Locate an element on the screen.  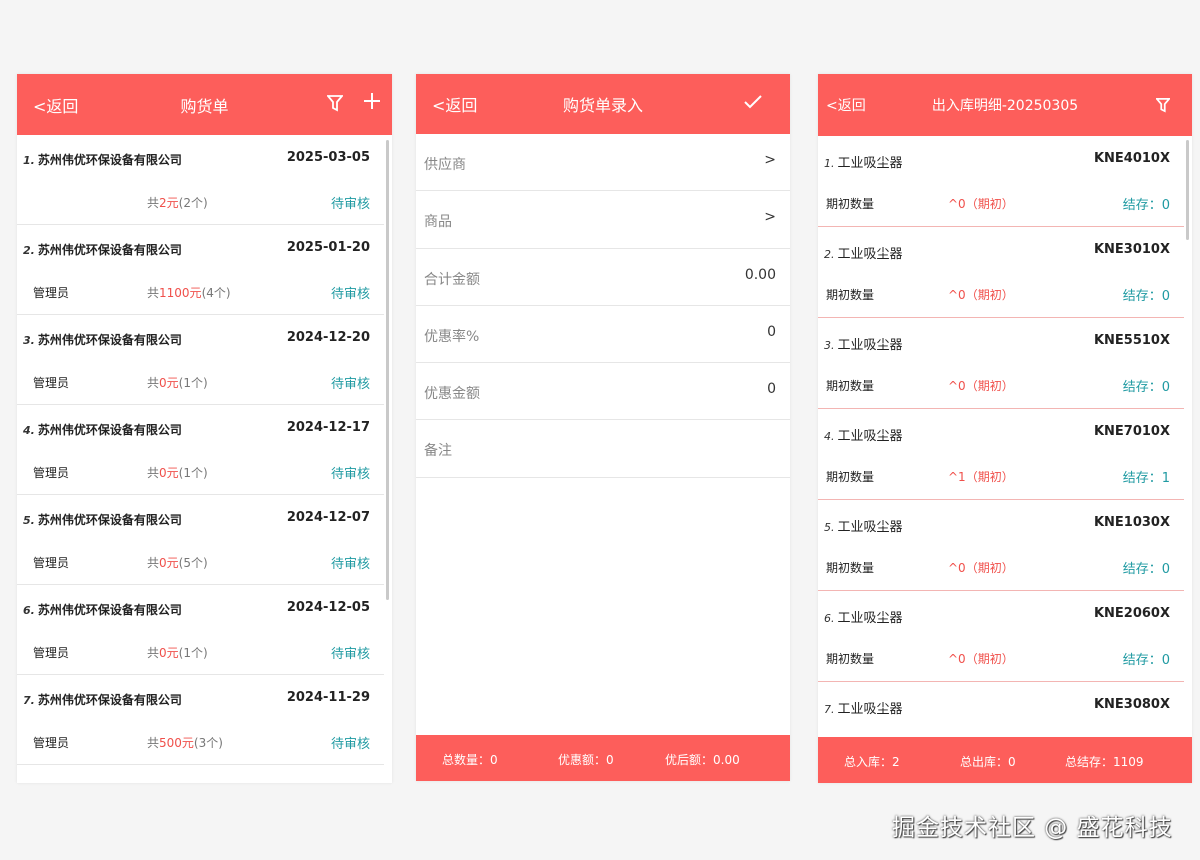
product-line: 6. 工业吸尘器 is located at coordinates (863, 616).